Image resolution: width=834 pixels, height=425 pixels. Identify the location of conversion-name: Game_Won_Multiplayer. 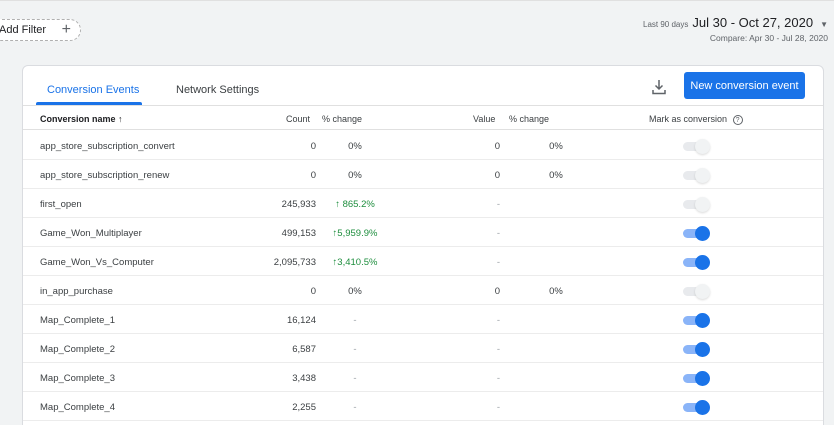
(91, 233).